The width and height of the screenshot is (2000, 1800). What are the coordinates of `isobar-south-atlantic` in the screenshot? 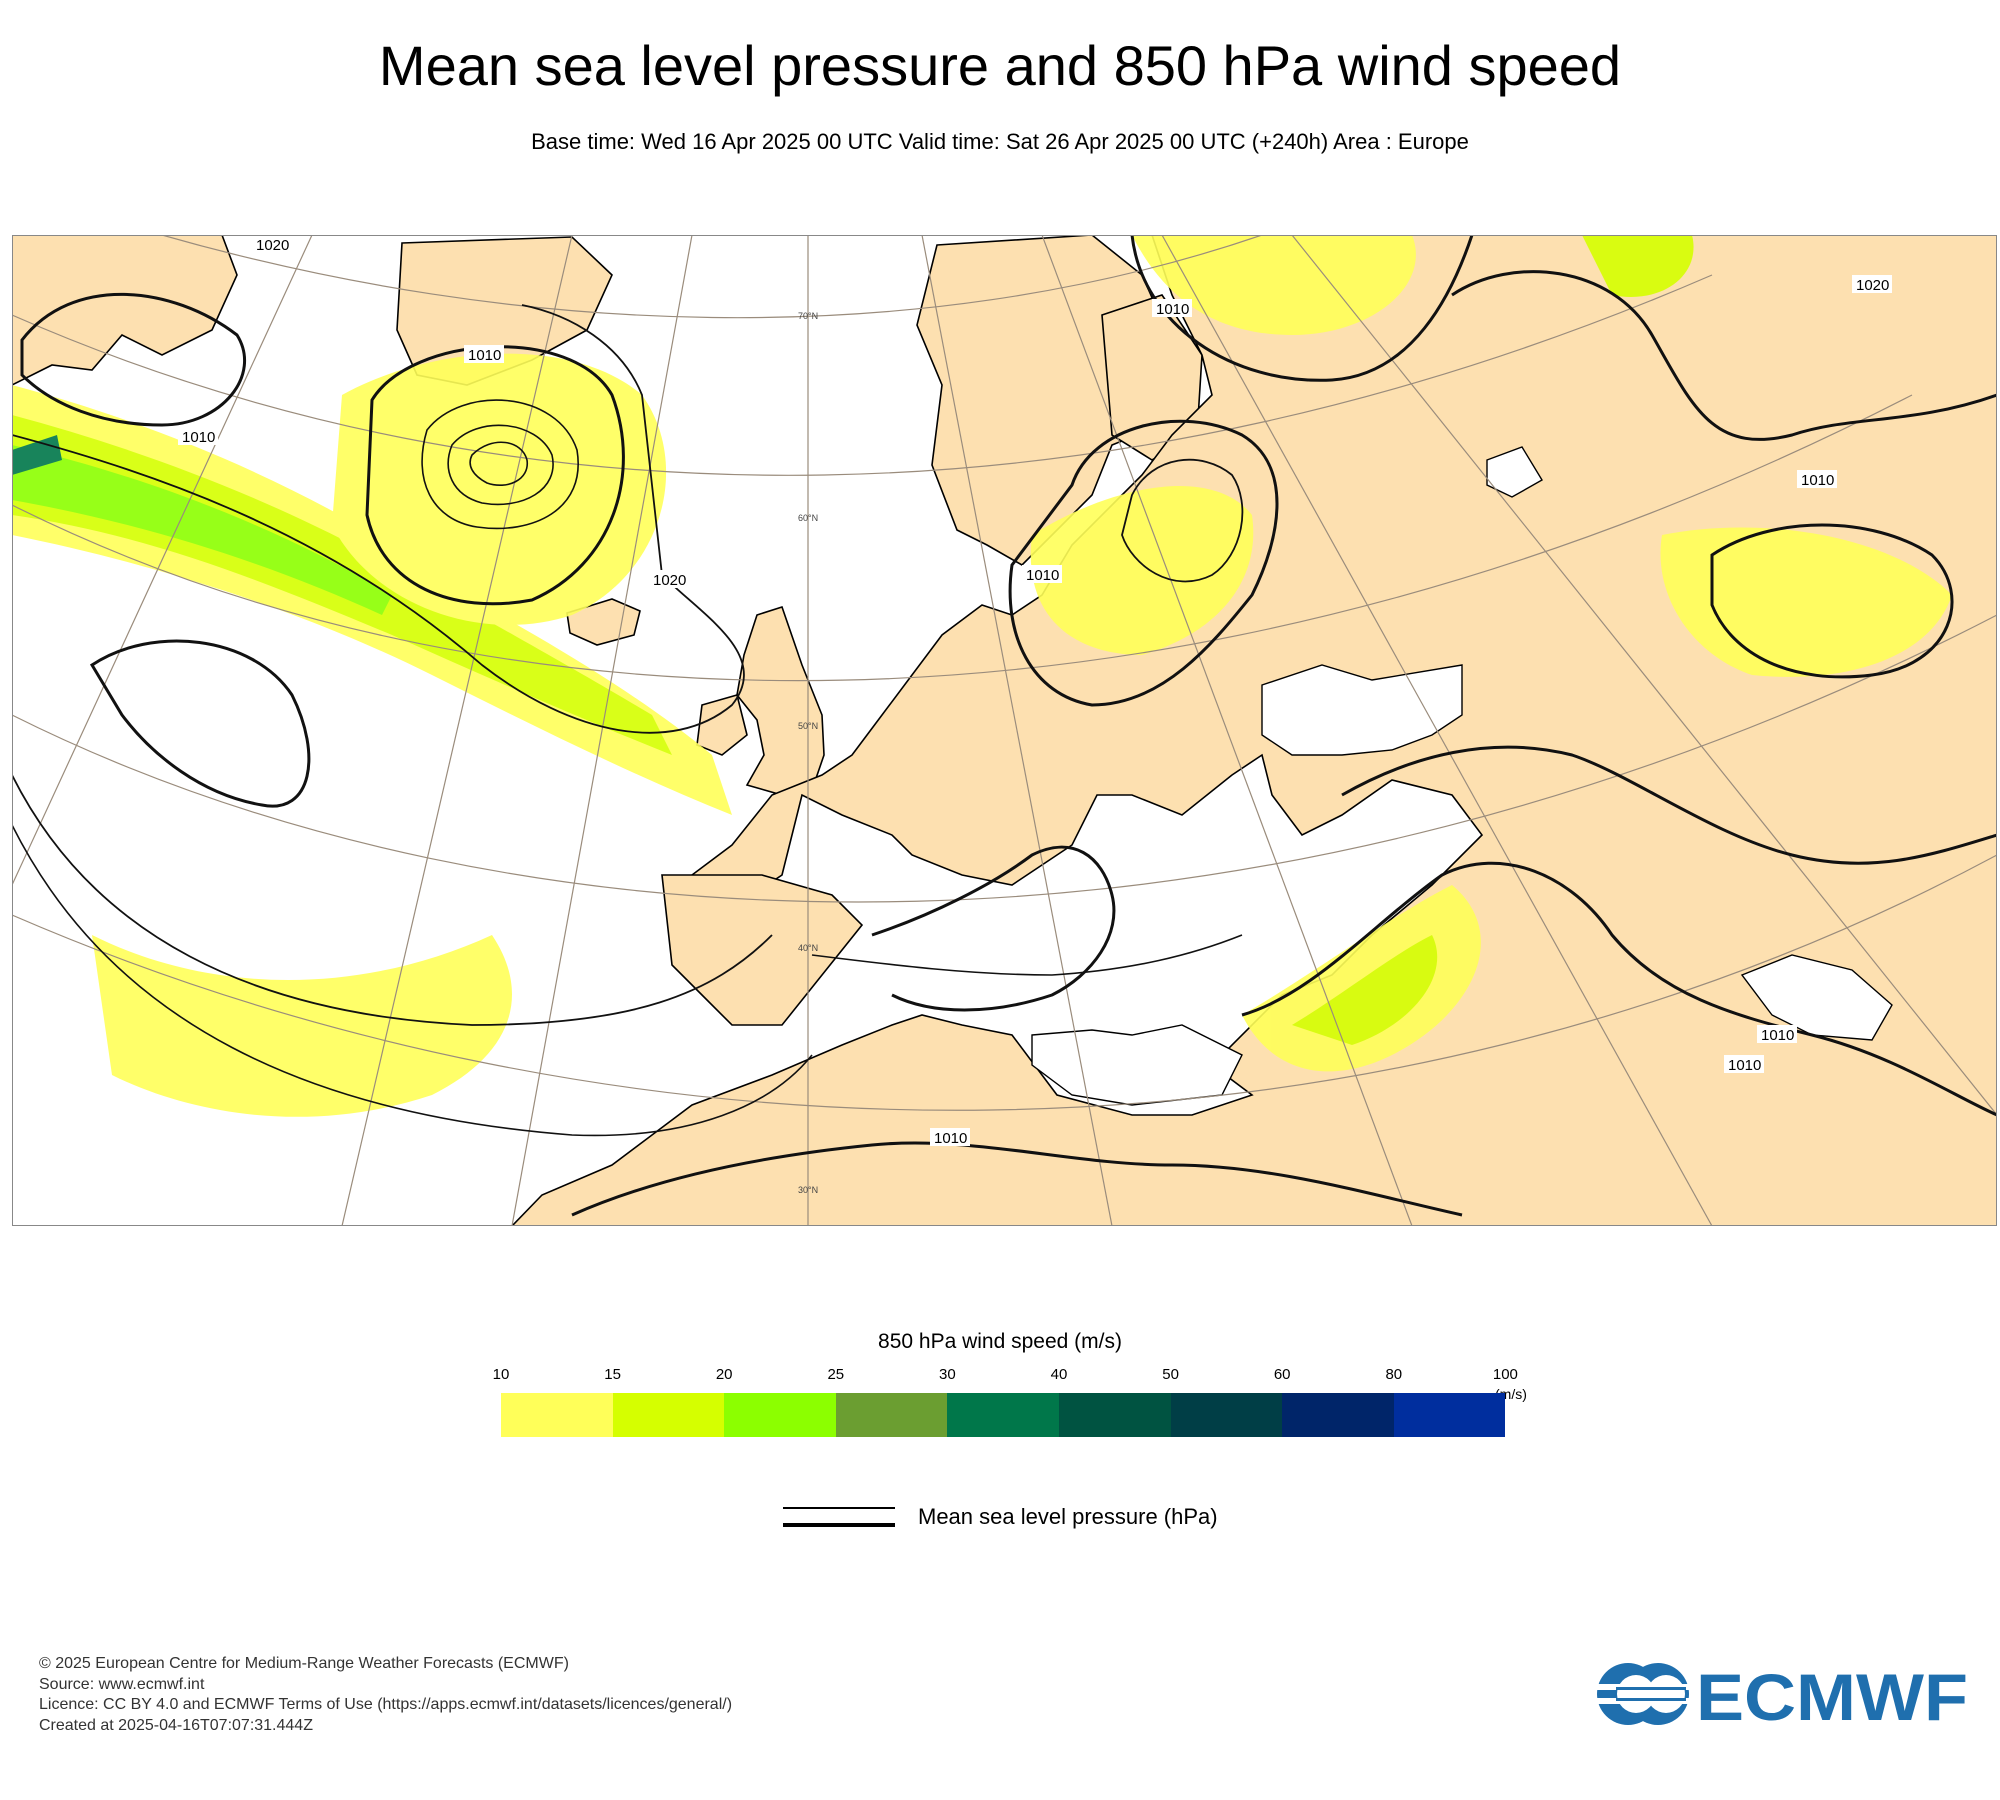 It's located at (392, 900).